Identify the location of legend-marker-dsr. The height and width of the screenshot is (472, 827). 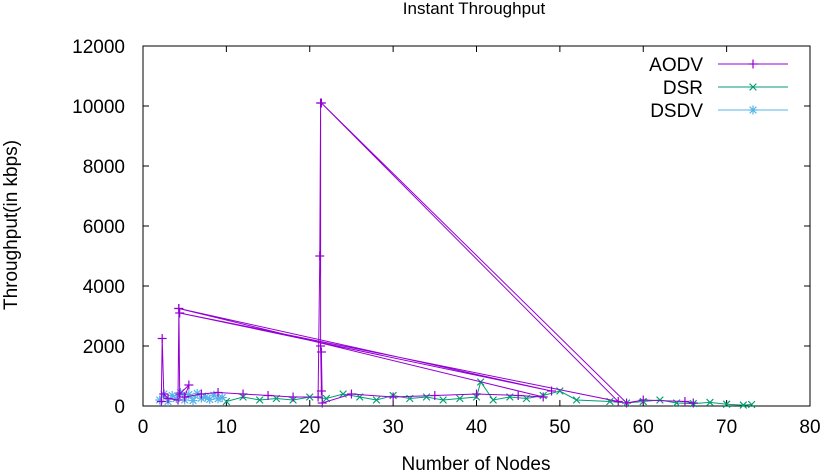
(753, 87).